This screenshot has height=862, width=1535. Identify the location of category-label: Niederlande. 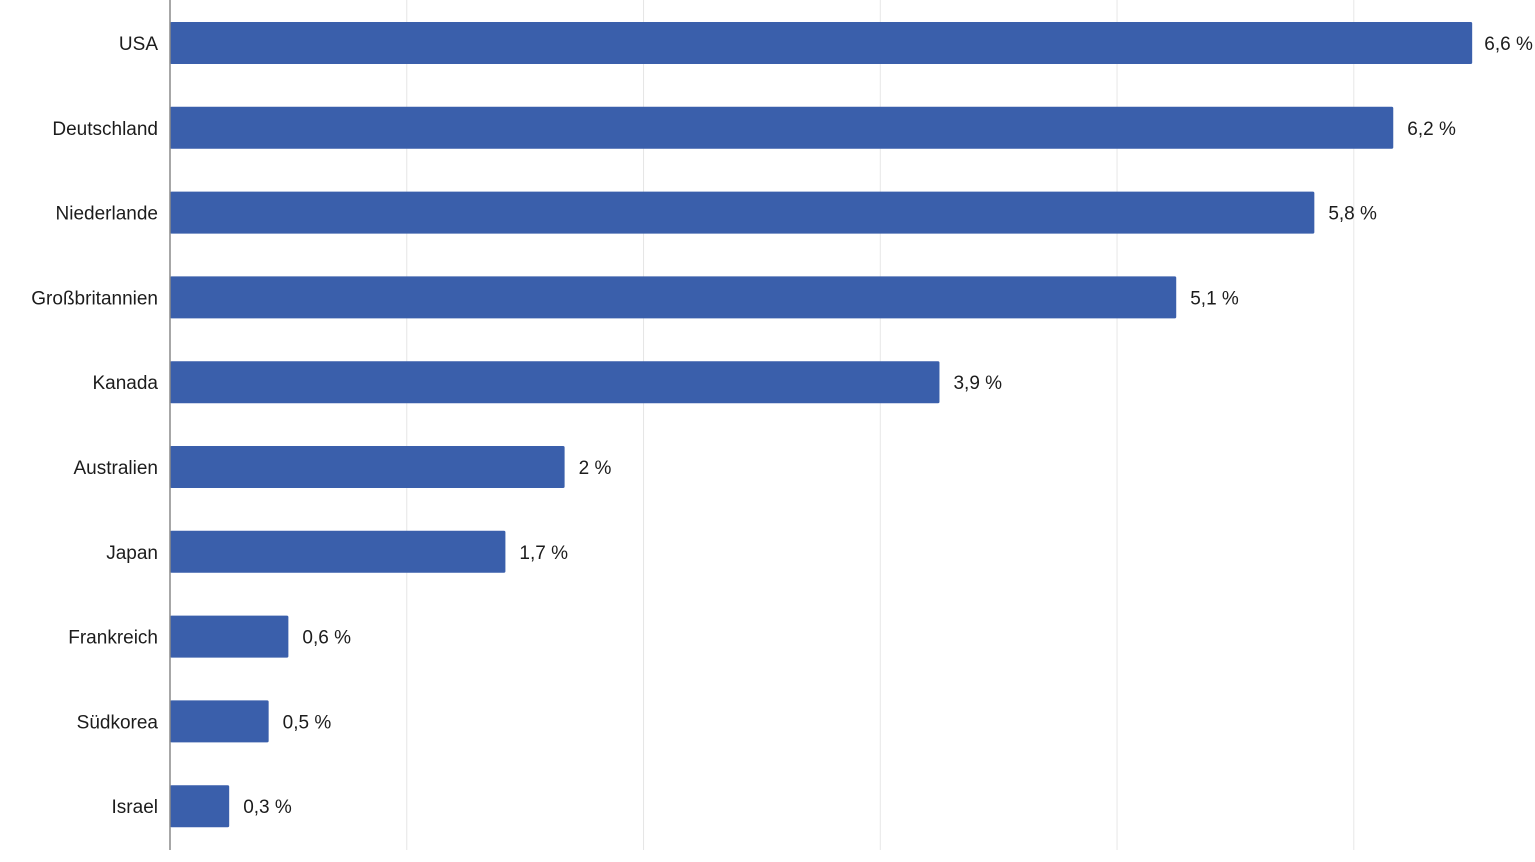
(107, 214).